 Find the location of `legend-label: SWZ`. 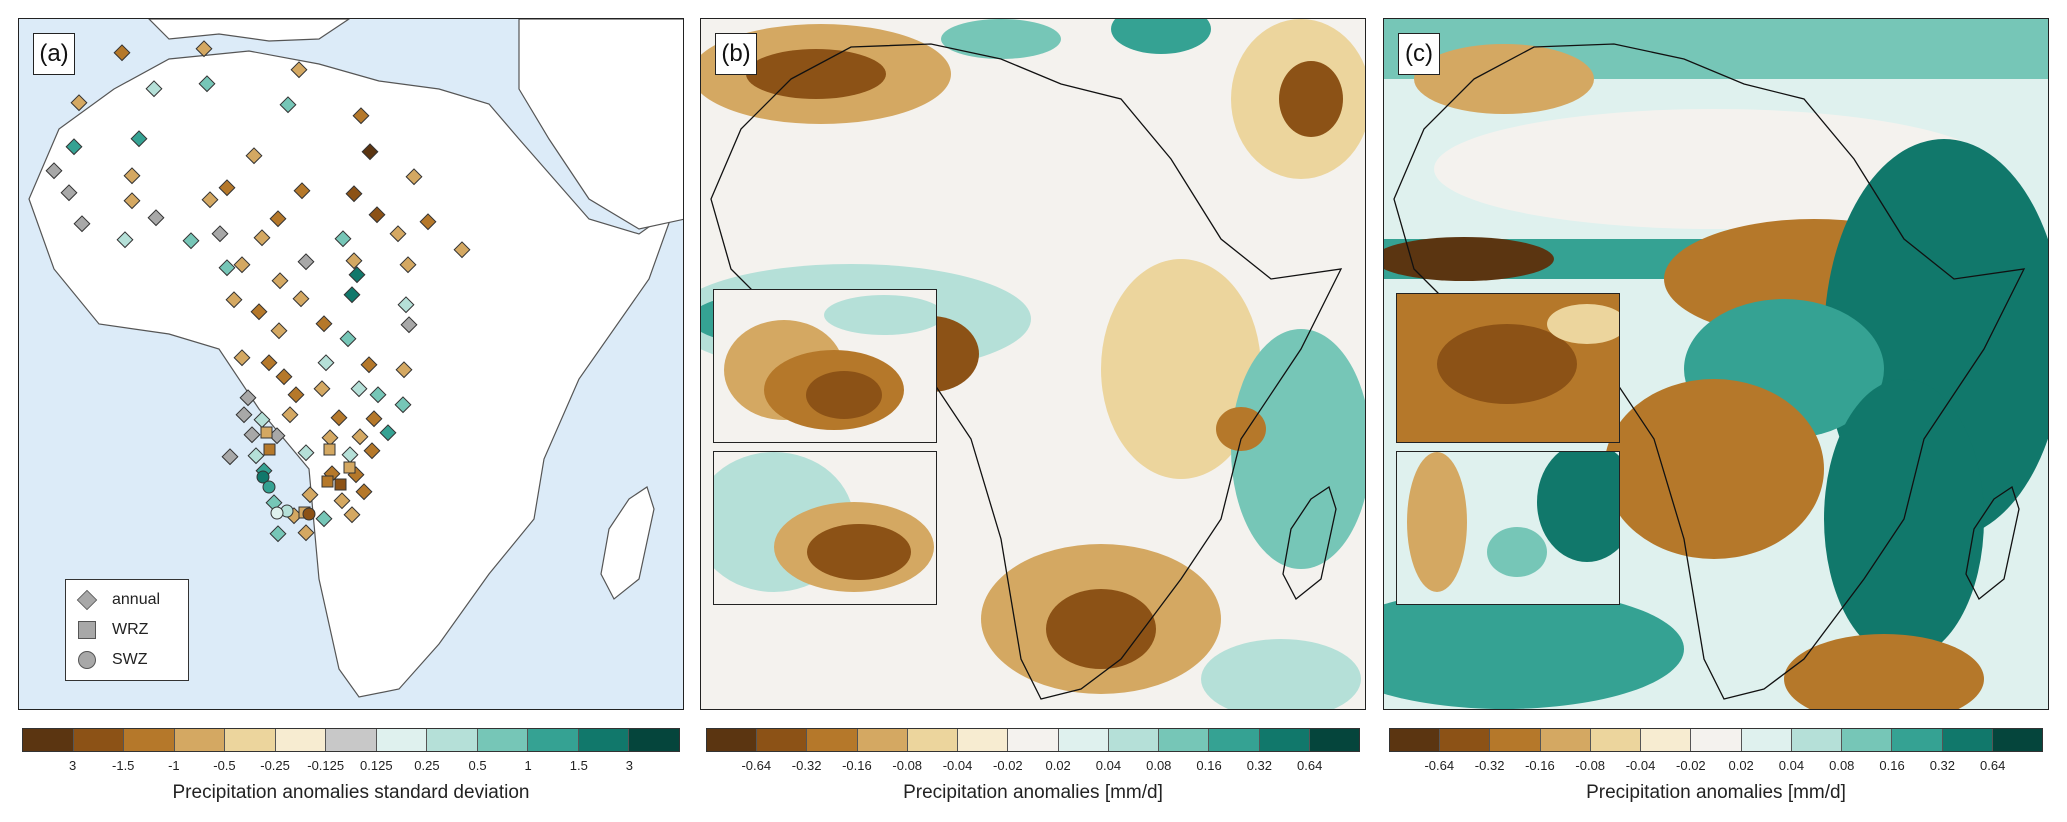

legend-label: SWZ is located at coordinates (130, 659).